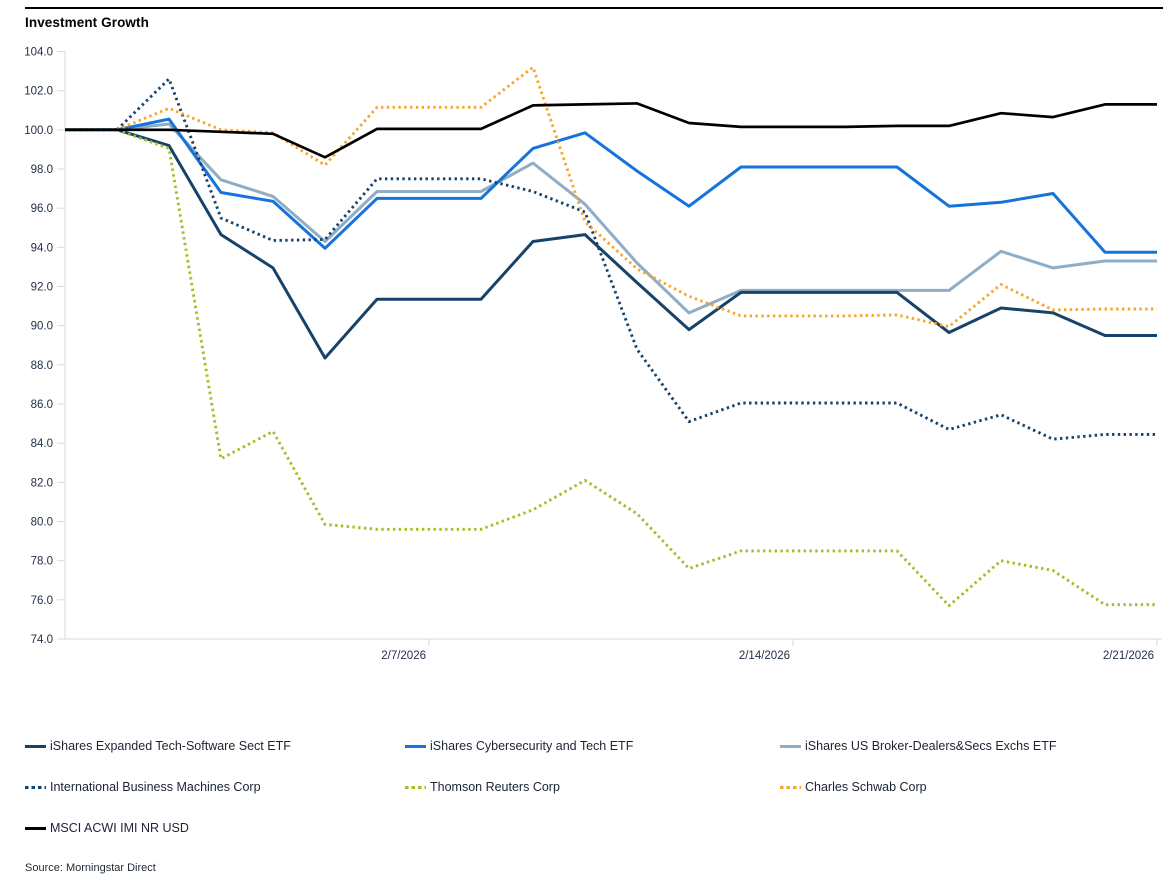 Image resolution: width=1170 pixels, height=884 pixels. I want to click on legend-item-ishares-expanded-tech-software-sect-etf: iShares Expanded Tech-Software Sect ETF, so click(215, 746).